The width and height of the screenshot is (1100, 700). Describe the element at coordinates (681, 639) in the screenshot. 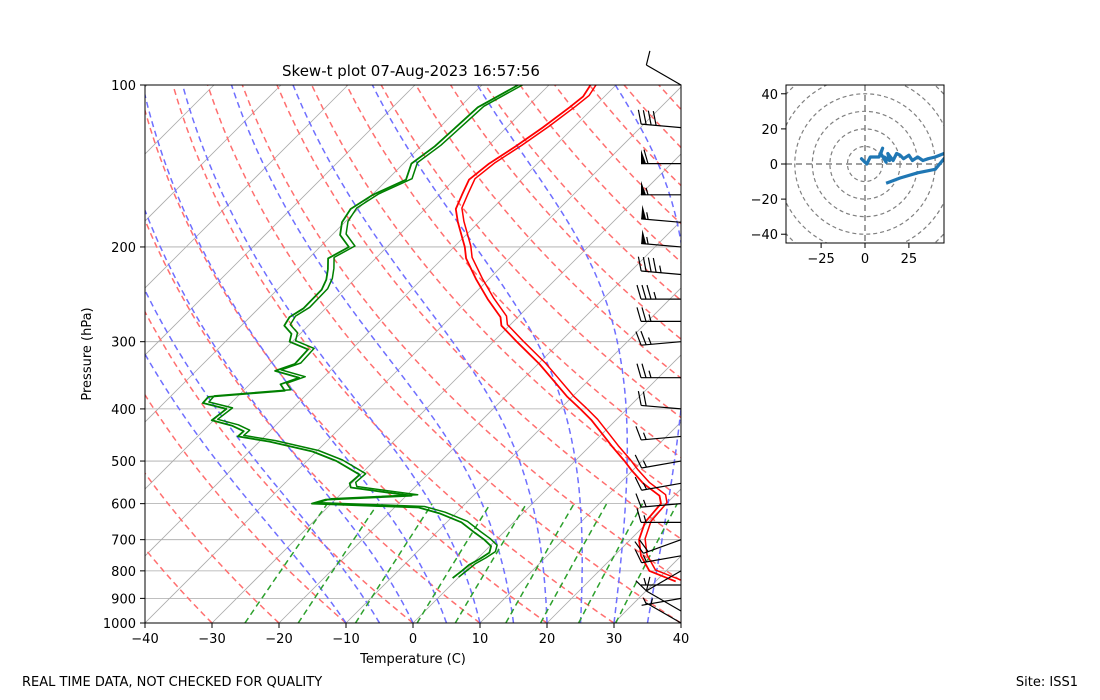

I see `x-tick-label: 40` at that location.